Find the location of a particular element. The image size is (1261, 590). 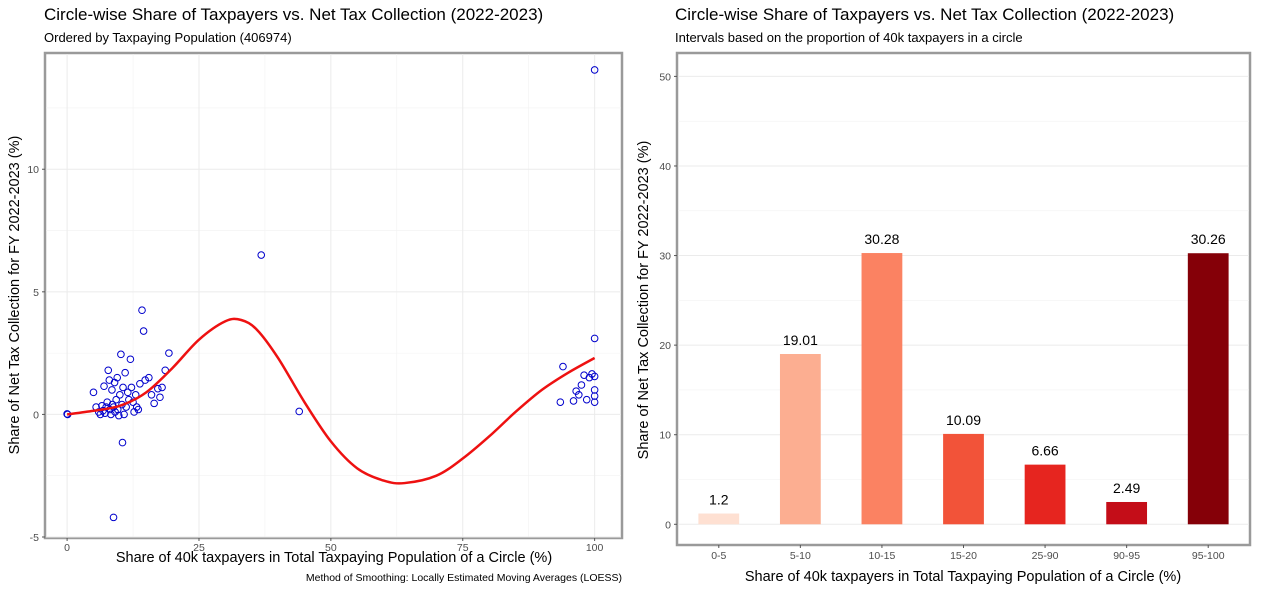

left-x-tick-label: 0 is located at coordinates (67, 548).